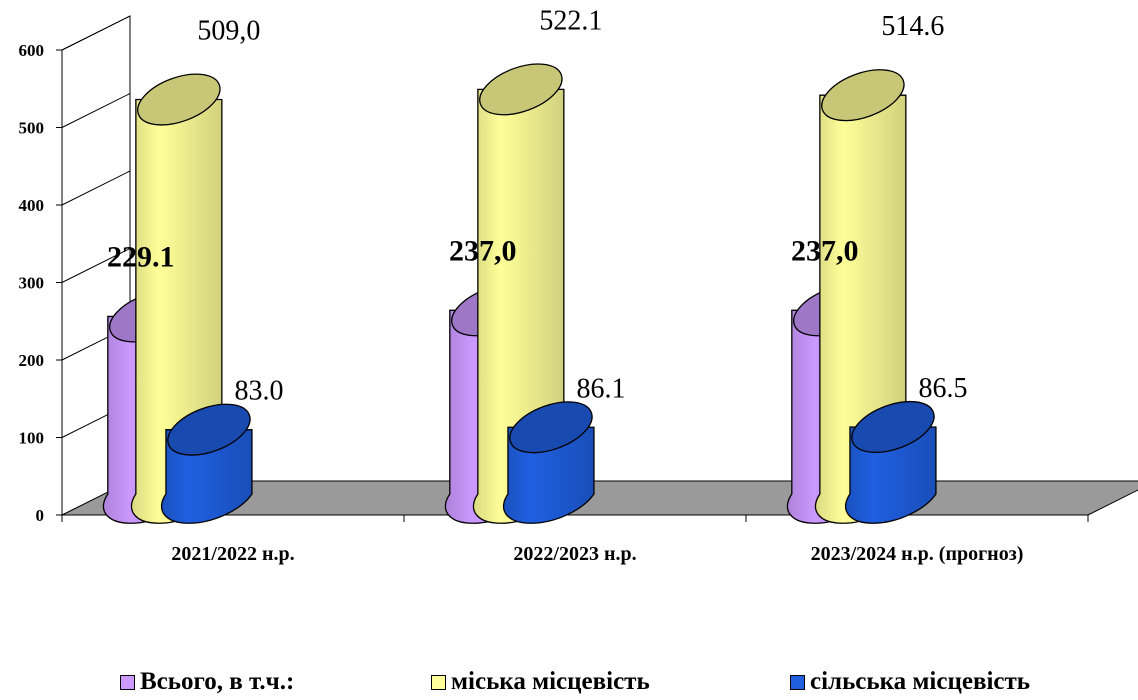  What do you see at coordinates (32, 50) in the screenshot?
I see `y-tick-label: 600` at bounding box center [32, 50].